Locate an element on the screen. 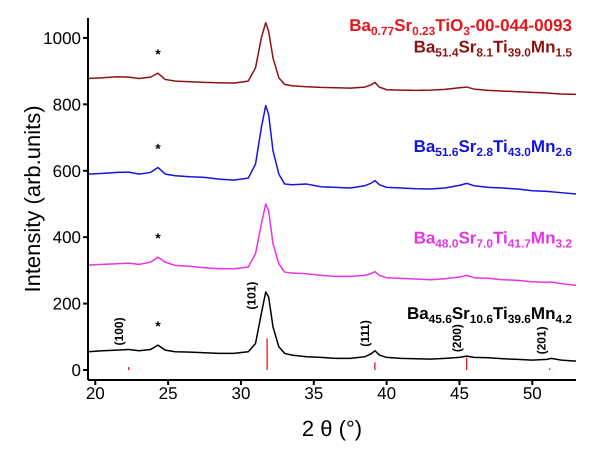 This screenshot has width=596, height=457. series-label: Ba$_{51.6}$Sr$_{2.8}$Ti$_{43.0}$Mn$_{2.6}$ is located at coordinates (493, 148).